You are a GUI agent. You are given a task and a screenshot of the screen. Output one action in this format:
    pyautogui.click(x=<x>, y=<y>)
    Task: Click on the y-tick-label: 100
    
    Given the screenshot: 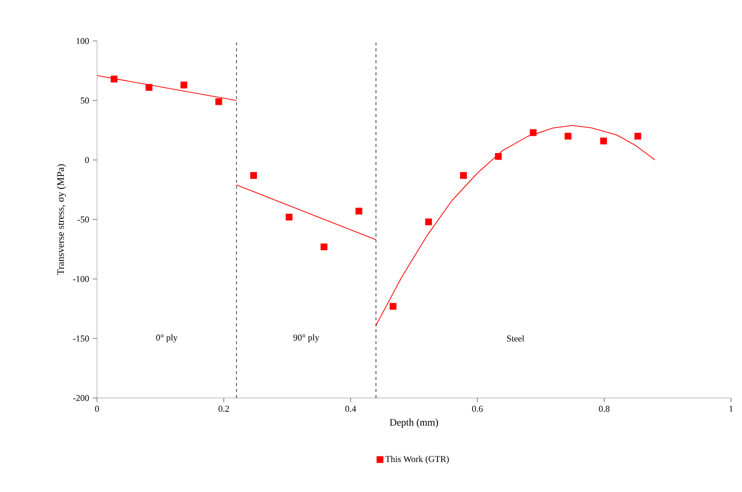 What is the action you would take?
    pyautogui.click(x=82, y=41)
    